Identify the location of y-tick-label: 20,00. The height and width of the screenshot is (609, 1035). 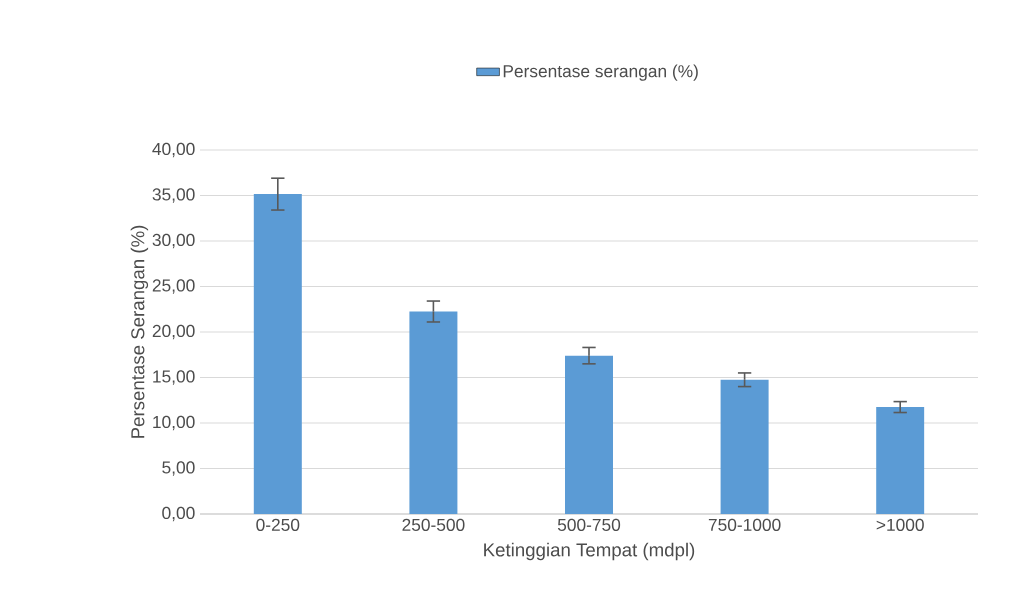
(173, 332).